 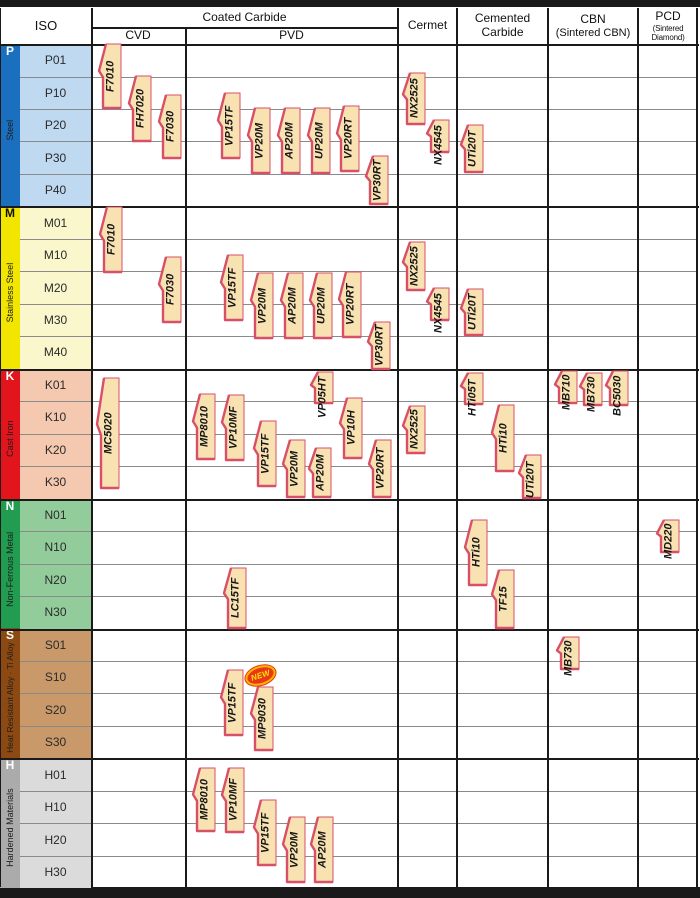 What do you see at coordinates (55, 157) in the screenshot?
I see `iso-row-label-P30: P30` at bounding box center [55, 157].